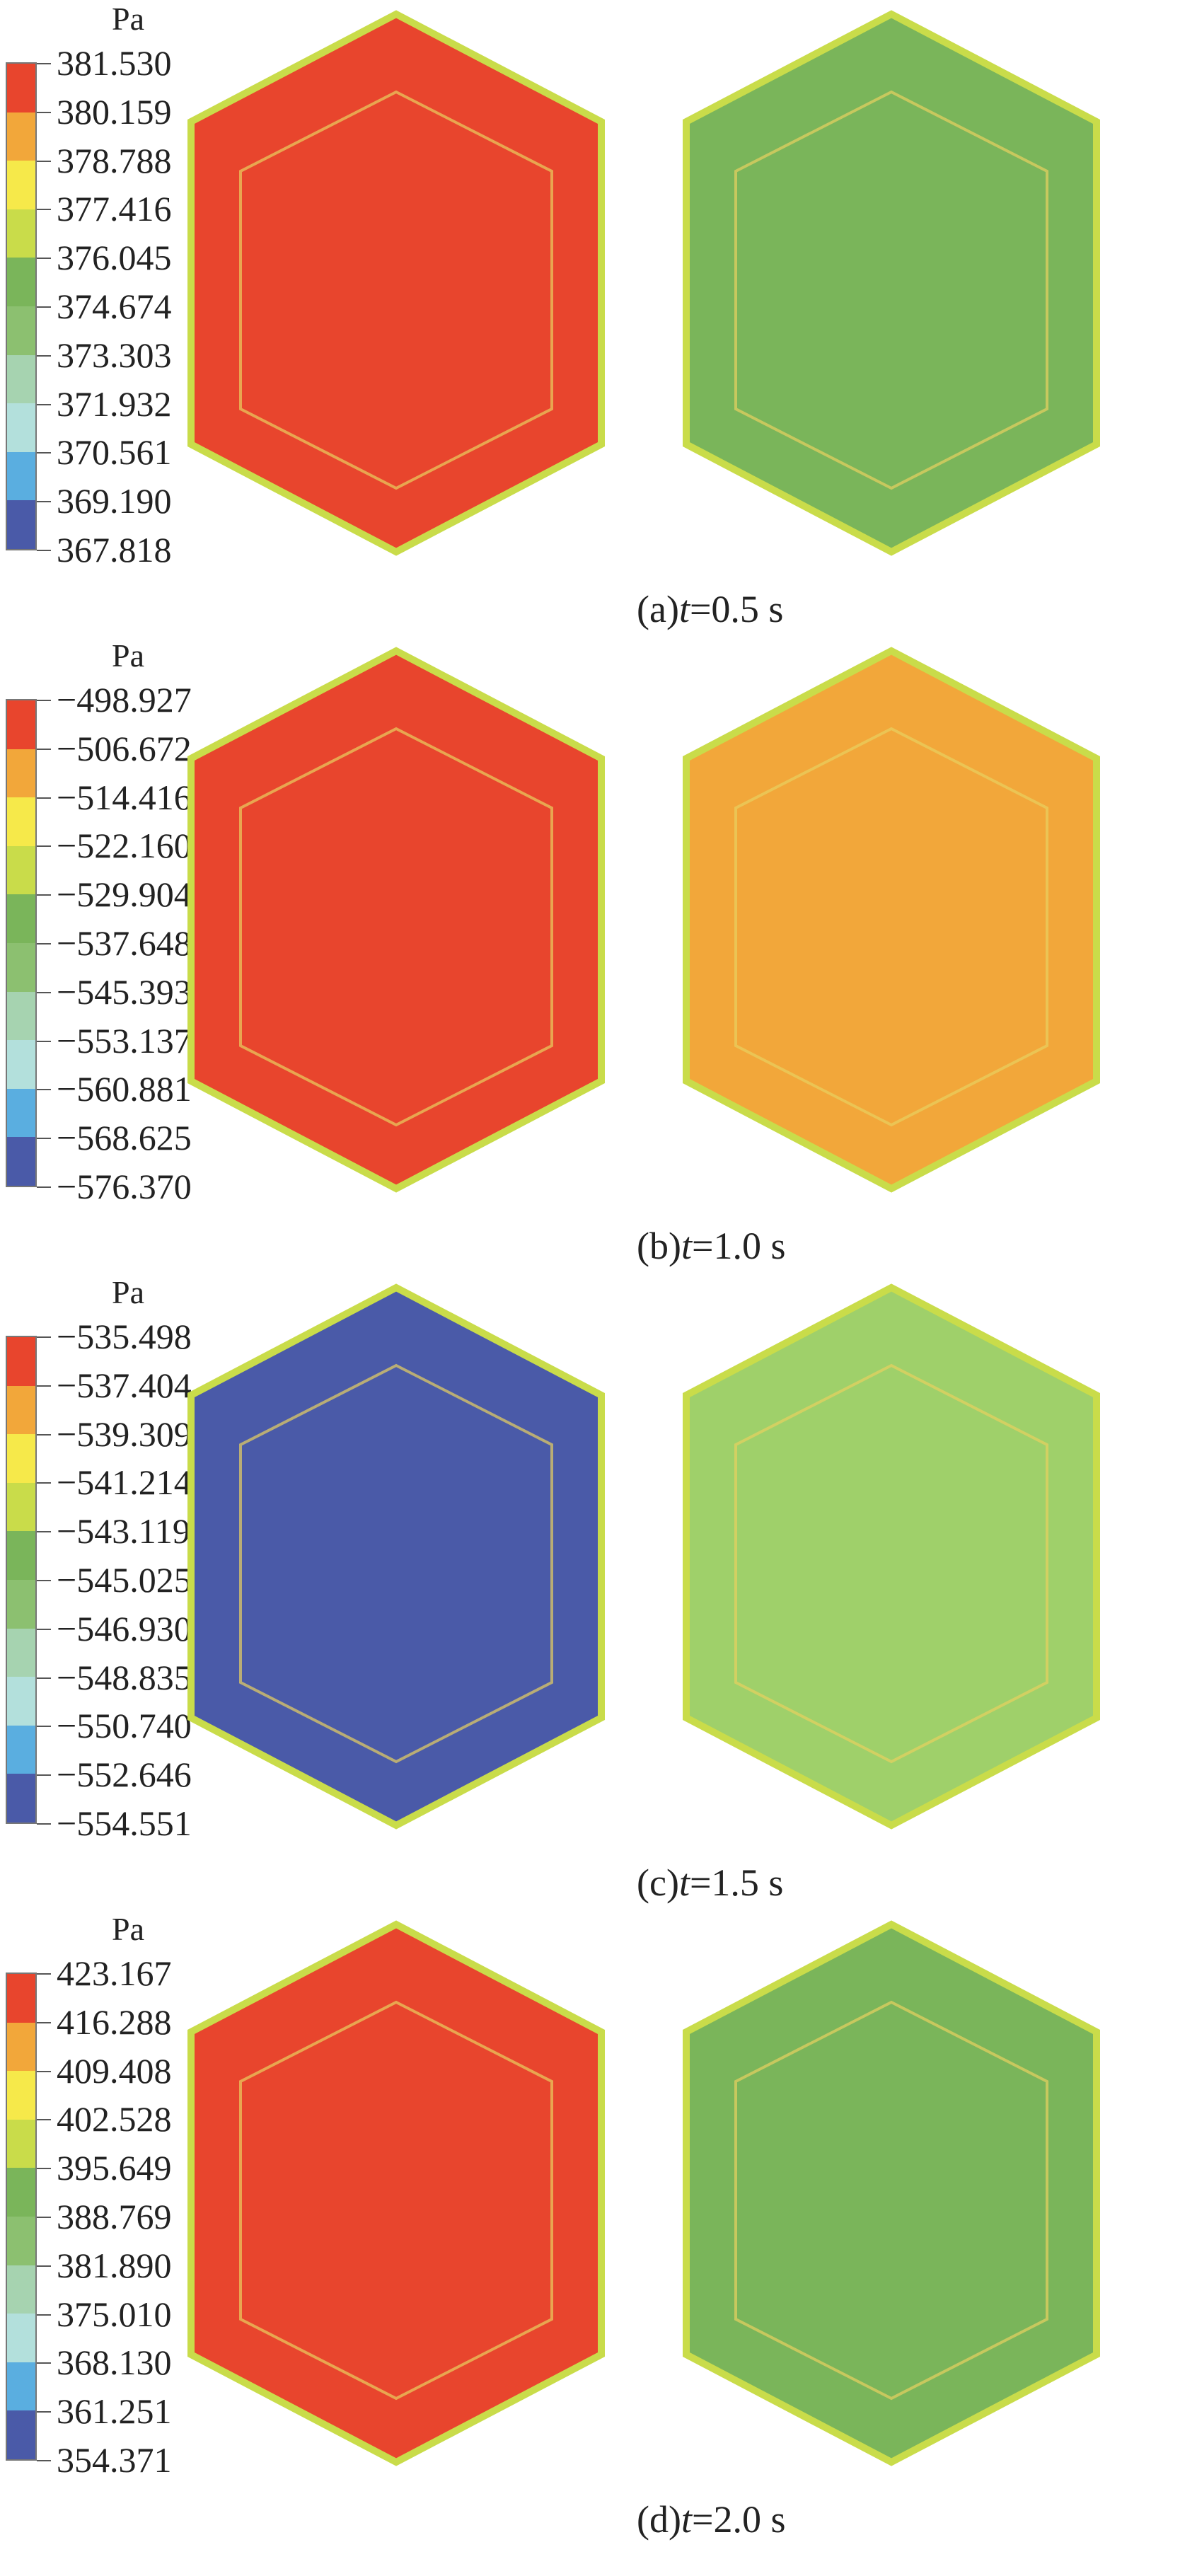 The height and width of the screenshot is (2576, 1197). I want to click on panel-caption: (d)t=2.0 s, so click(711, 2519).